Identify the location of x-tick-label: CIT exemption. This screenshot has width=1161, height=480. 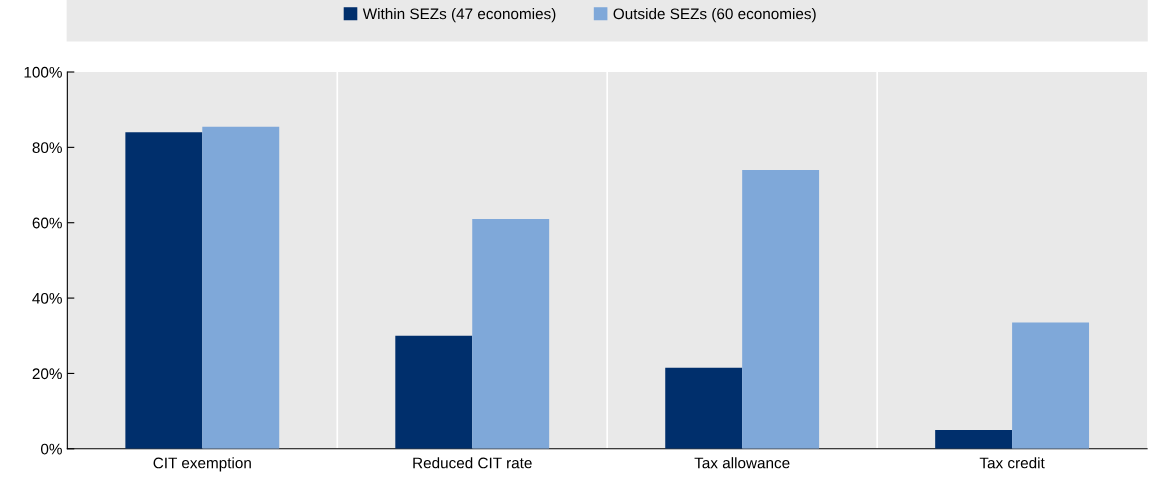
(202, 464).